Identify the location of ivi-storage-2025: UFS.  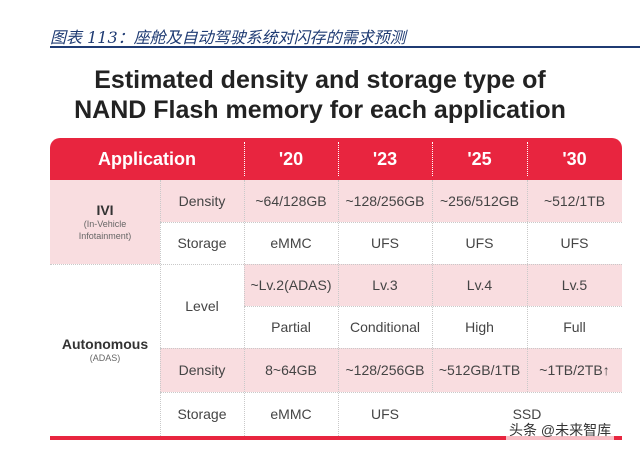
(479, 243).